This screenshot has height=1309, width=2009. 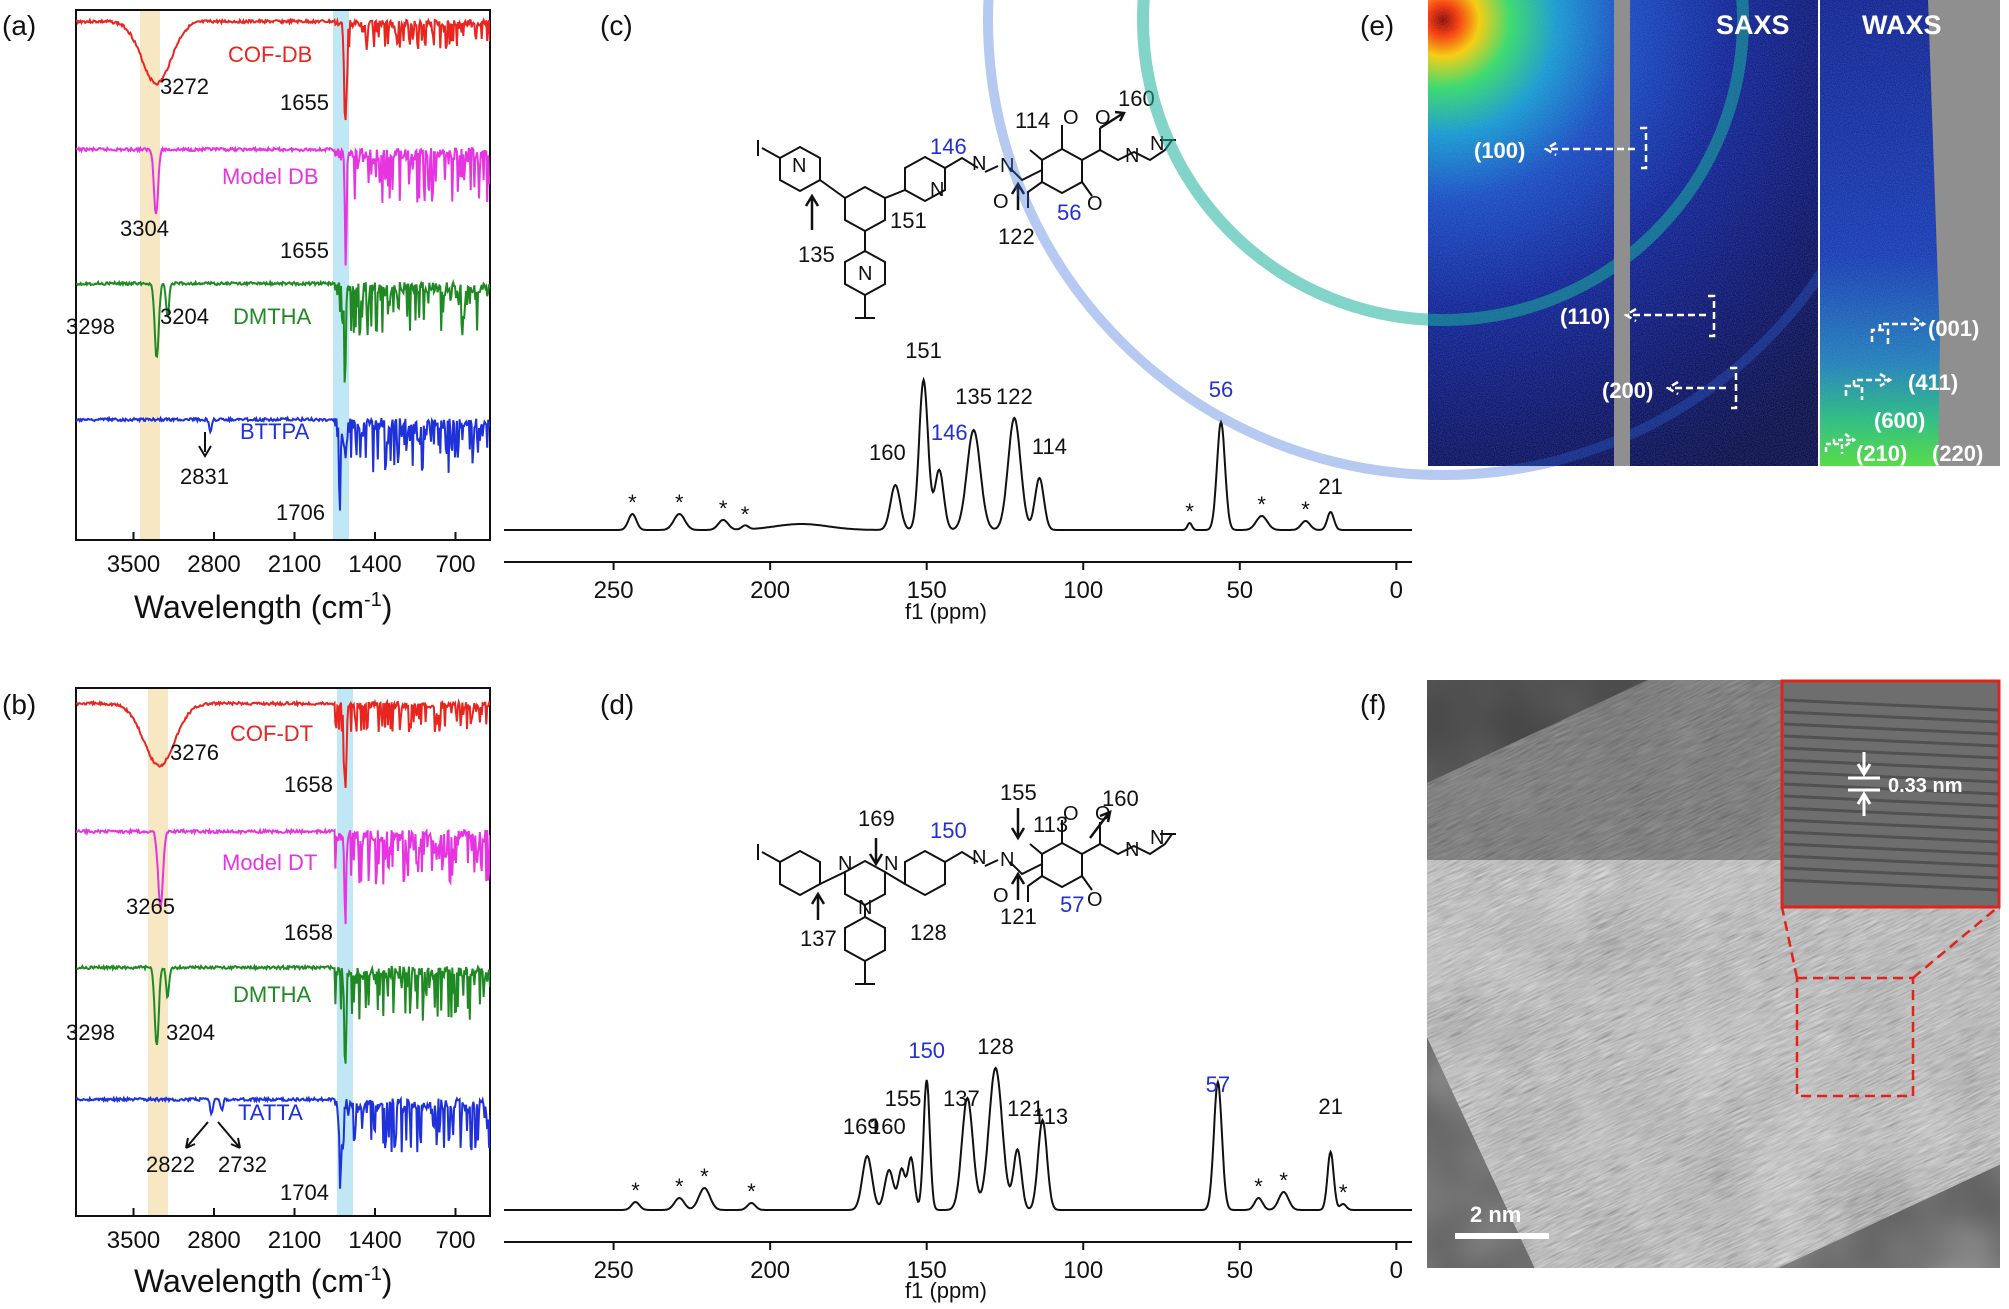 I want to click on ftir-b-frame, so click(x=283, y=952).